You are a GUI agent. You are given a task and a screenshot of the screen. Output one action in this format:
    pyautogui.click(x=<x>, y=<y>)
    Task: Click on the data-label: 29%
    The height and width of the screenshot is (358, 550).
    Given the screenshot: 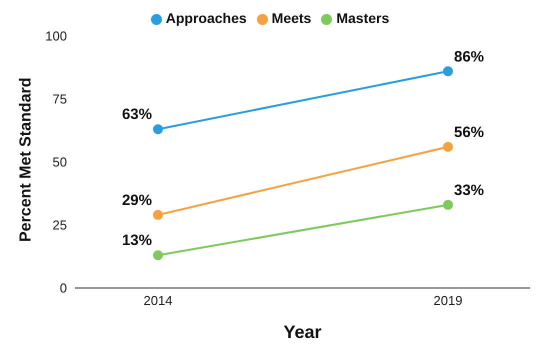 What is the action you would take?
    pyautogui.click(x=137, y=200)
    